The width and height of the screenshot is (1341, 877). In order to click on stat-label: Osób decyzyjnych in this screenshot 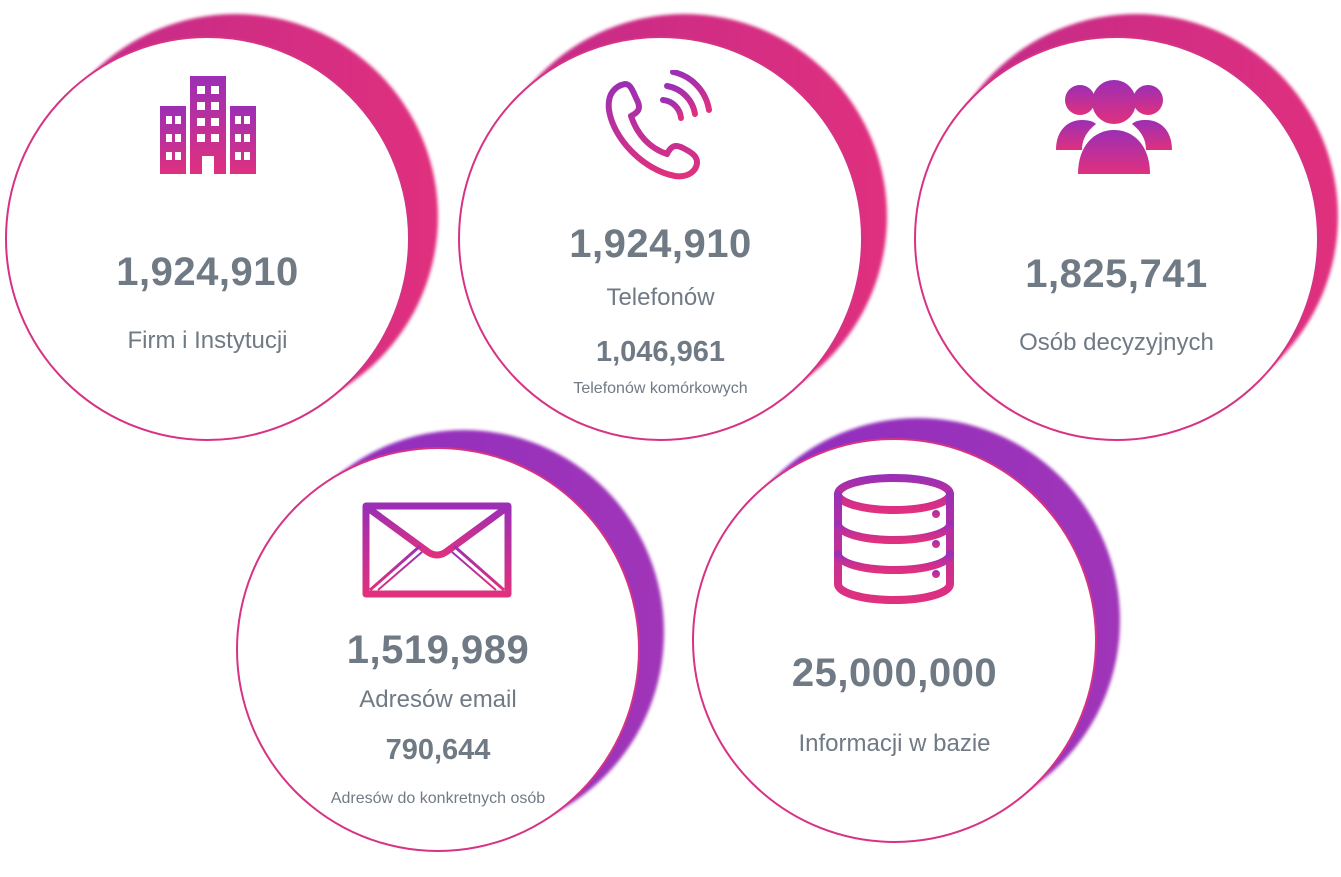, I will do `click(1116, 342)`.